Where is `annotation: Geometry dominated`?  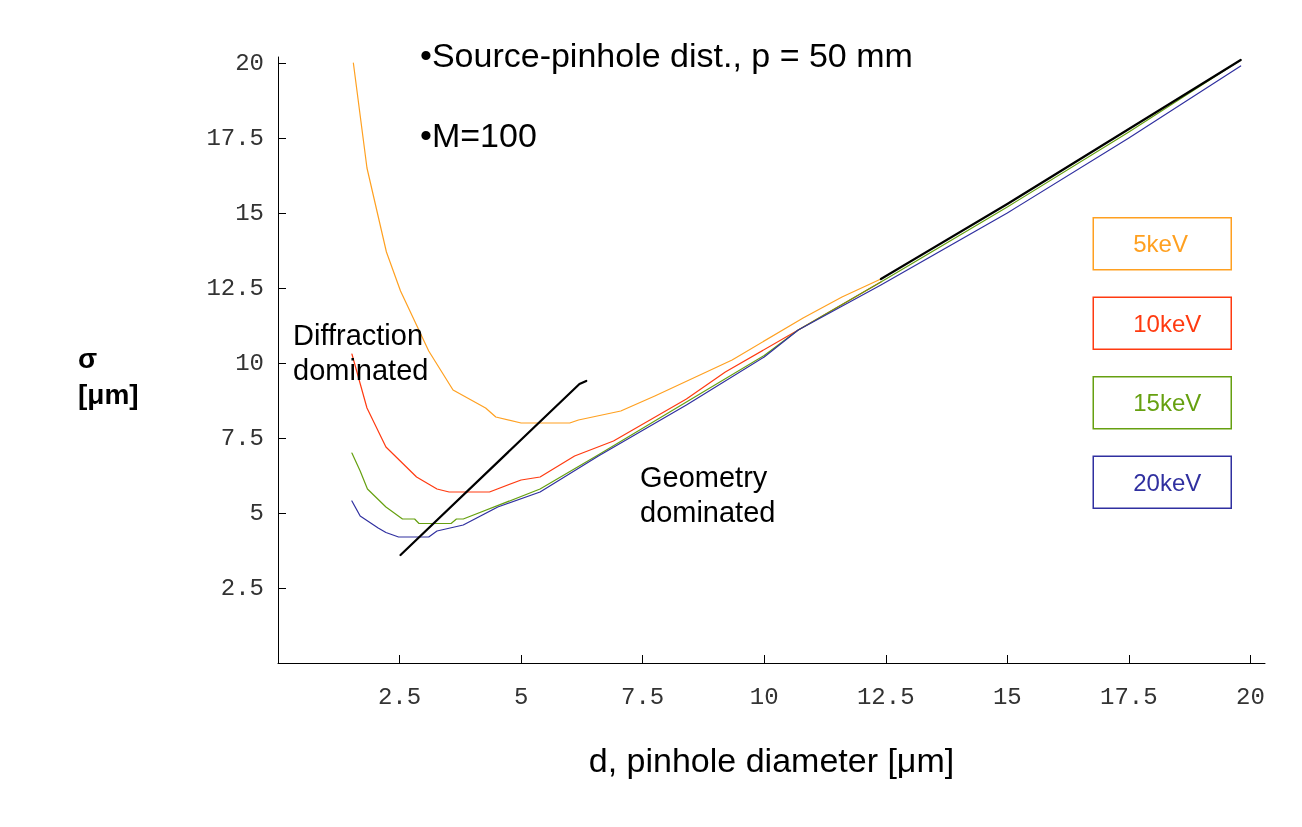
annotation: Geometry dominated is located at coordinates (708, 495).